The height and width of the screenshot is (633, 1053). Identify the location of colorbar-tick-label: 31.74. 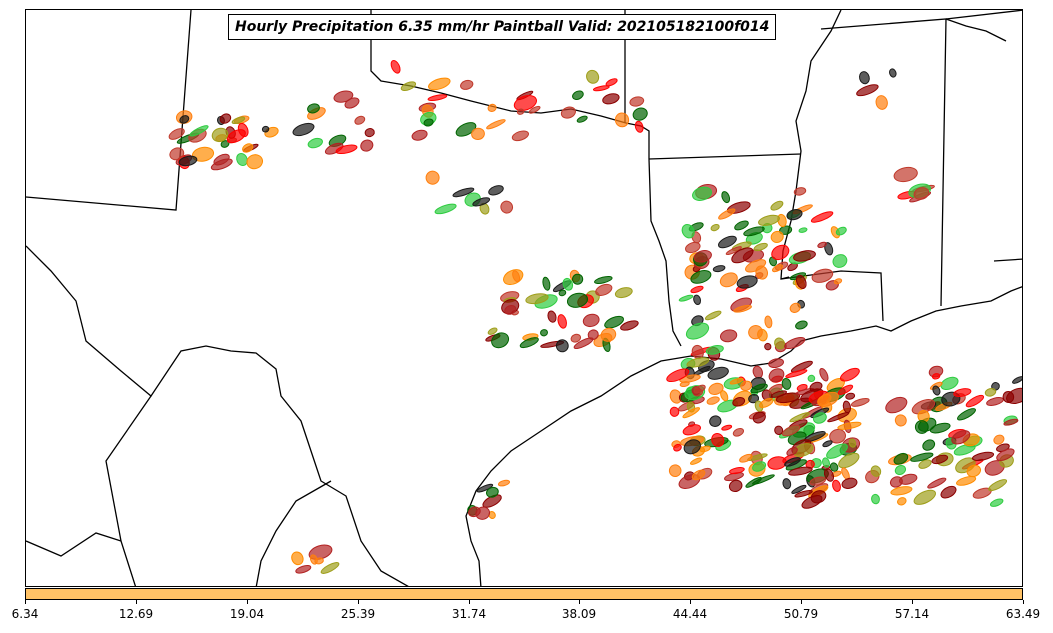
(469, 614).